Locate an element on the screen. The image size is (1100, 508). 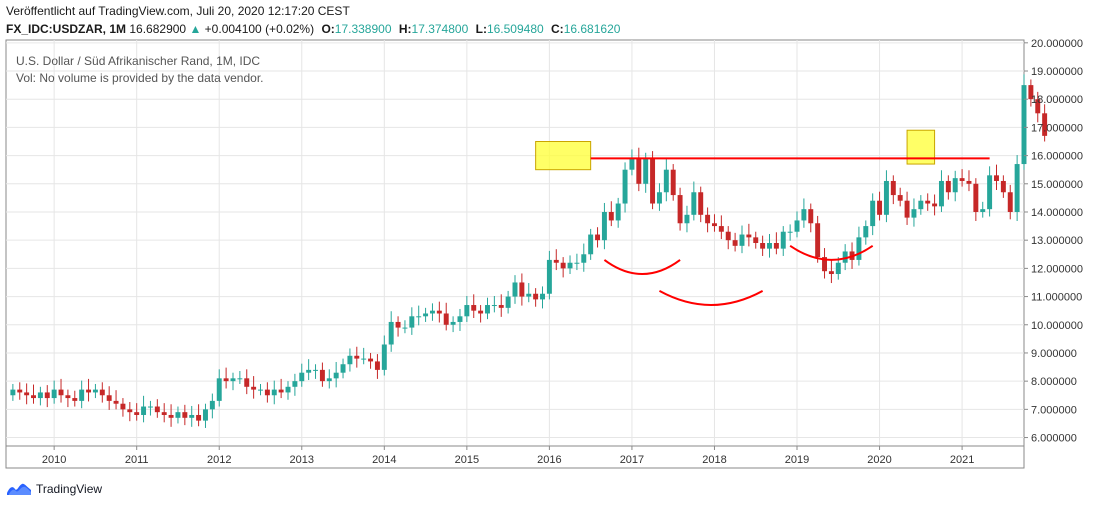
y-tick-label: 14.000000 is located at coordinates (1057, 213).